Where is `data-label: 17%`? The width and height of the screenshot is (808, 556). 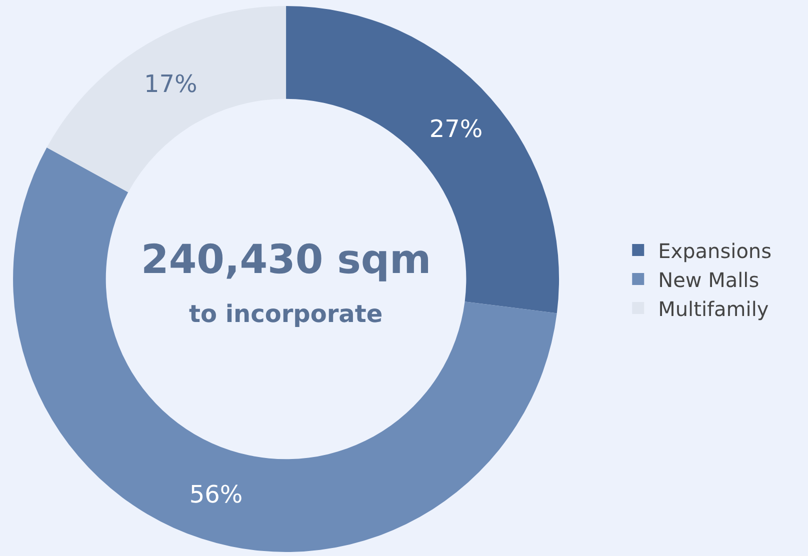
data-label: 17% is located at coordinates (171, 84).